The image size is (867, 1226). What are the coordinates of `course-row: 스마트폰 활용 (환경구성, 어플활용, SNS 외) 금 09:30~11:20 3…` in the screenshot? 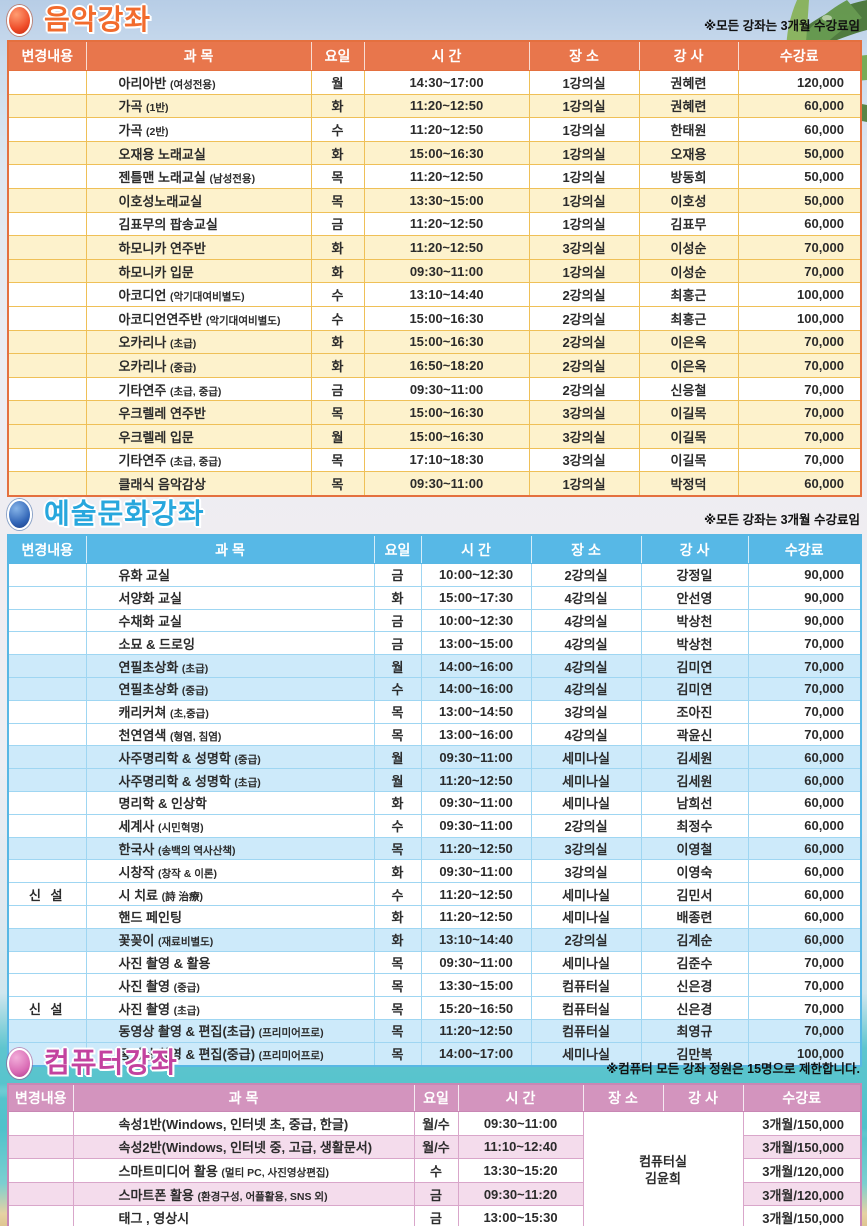 It's located at (434, 1194).